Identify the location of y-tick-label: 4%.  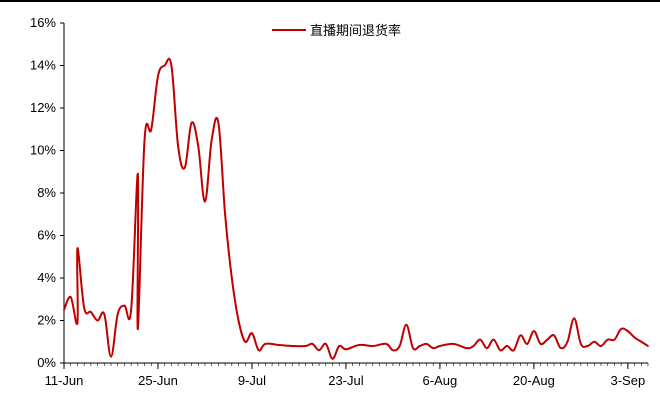
(46, 277).